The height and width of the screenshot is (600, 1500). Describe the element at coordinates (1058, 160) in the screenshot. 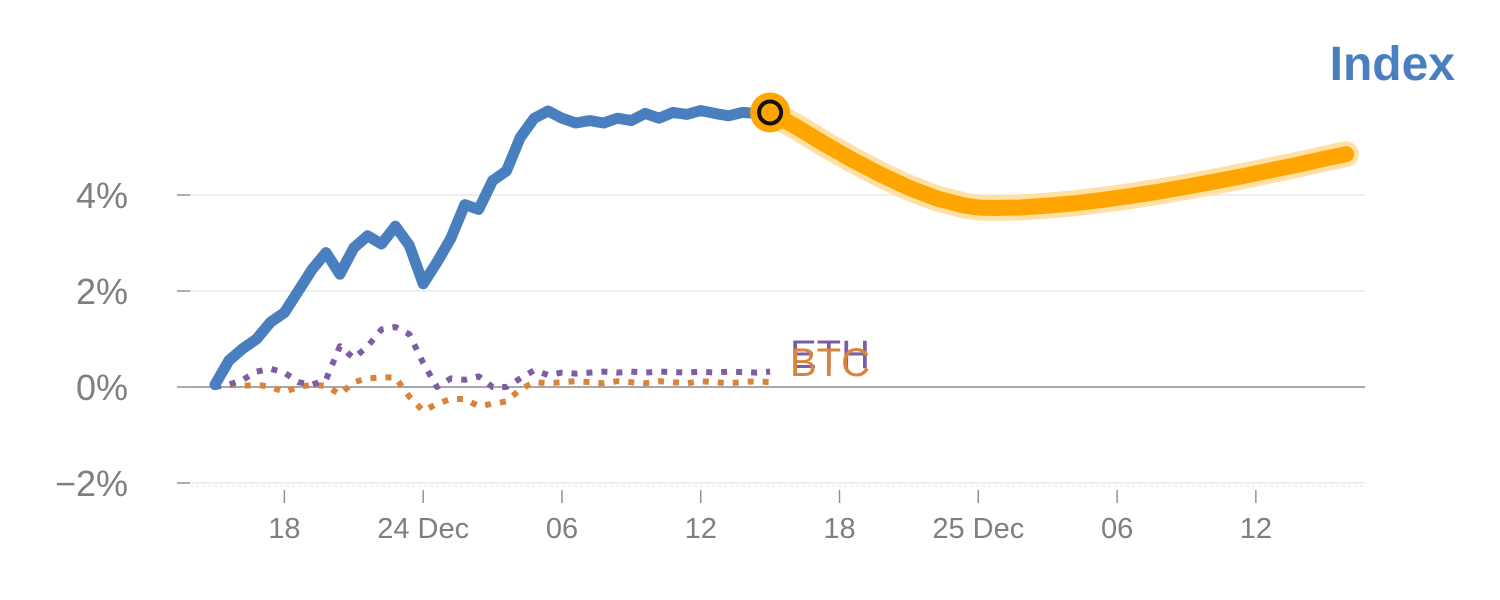

I see `series-line-forecast` at that location.